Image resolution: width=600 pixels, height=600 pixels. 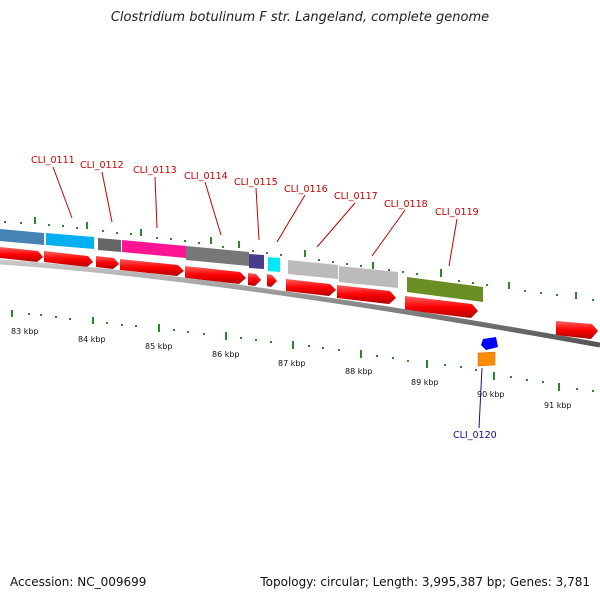 I want to click on gene-label: CLI_0112, so click(x=102, y=165).